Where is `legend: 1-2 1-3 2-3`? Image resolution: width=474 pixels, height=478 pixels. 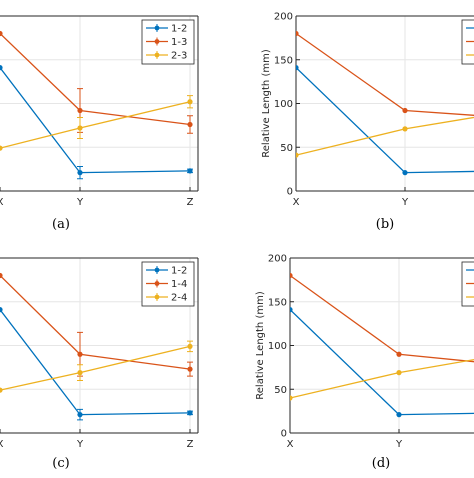
legend: 1-2 1-3 2-3 is located at coordinates (168, 42).